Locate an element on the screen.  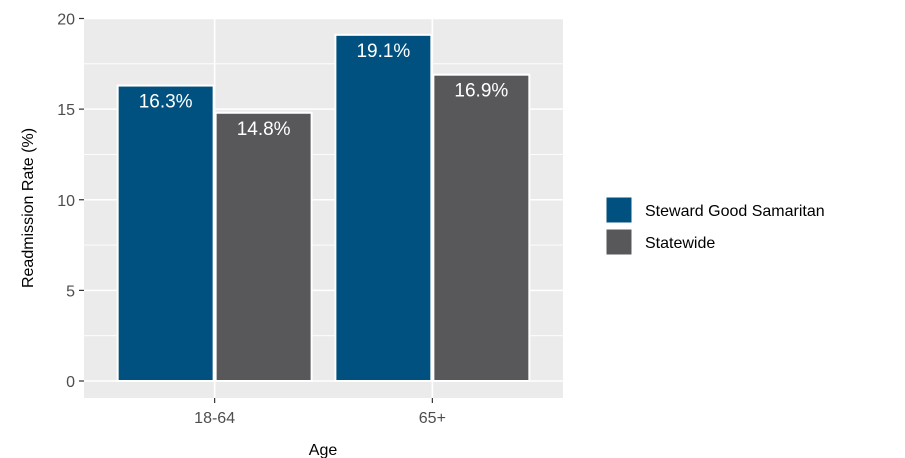
y-tick-label: 20 is located at coordinates (66, 20).